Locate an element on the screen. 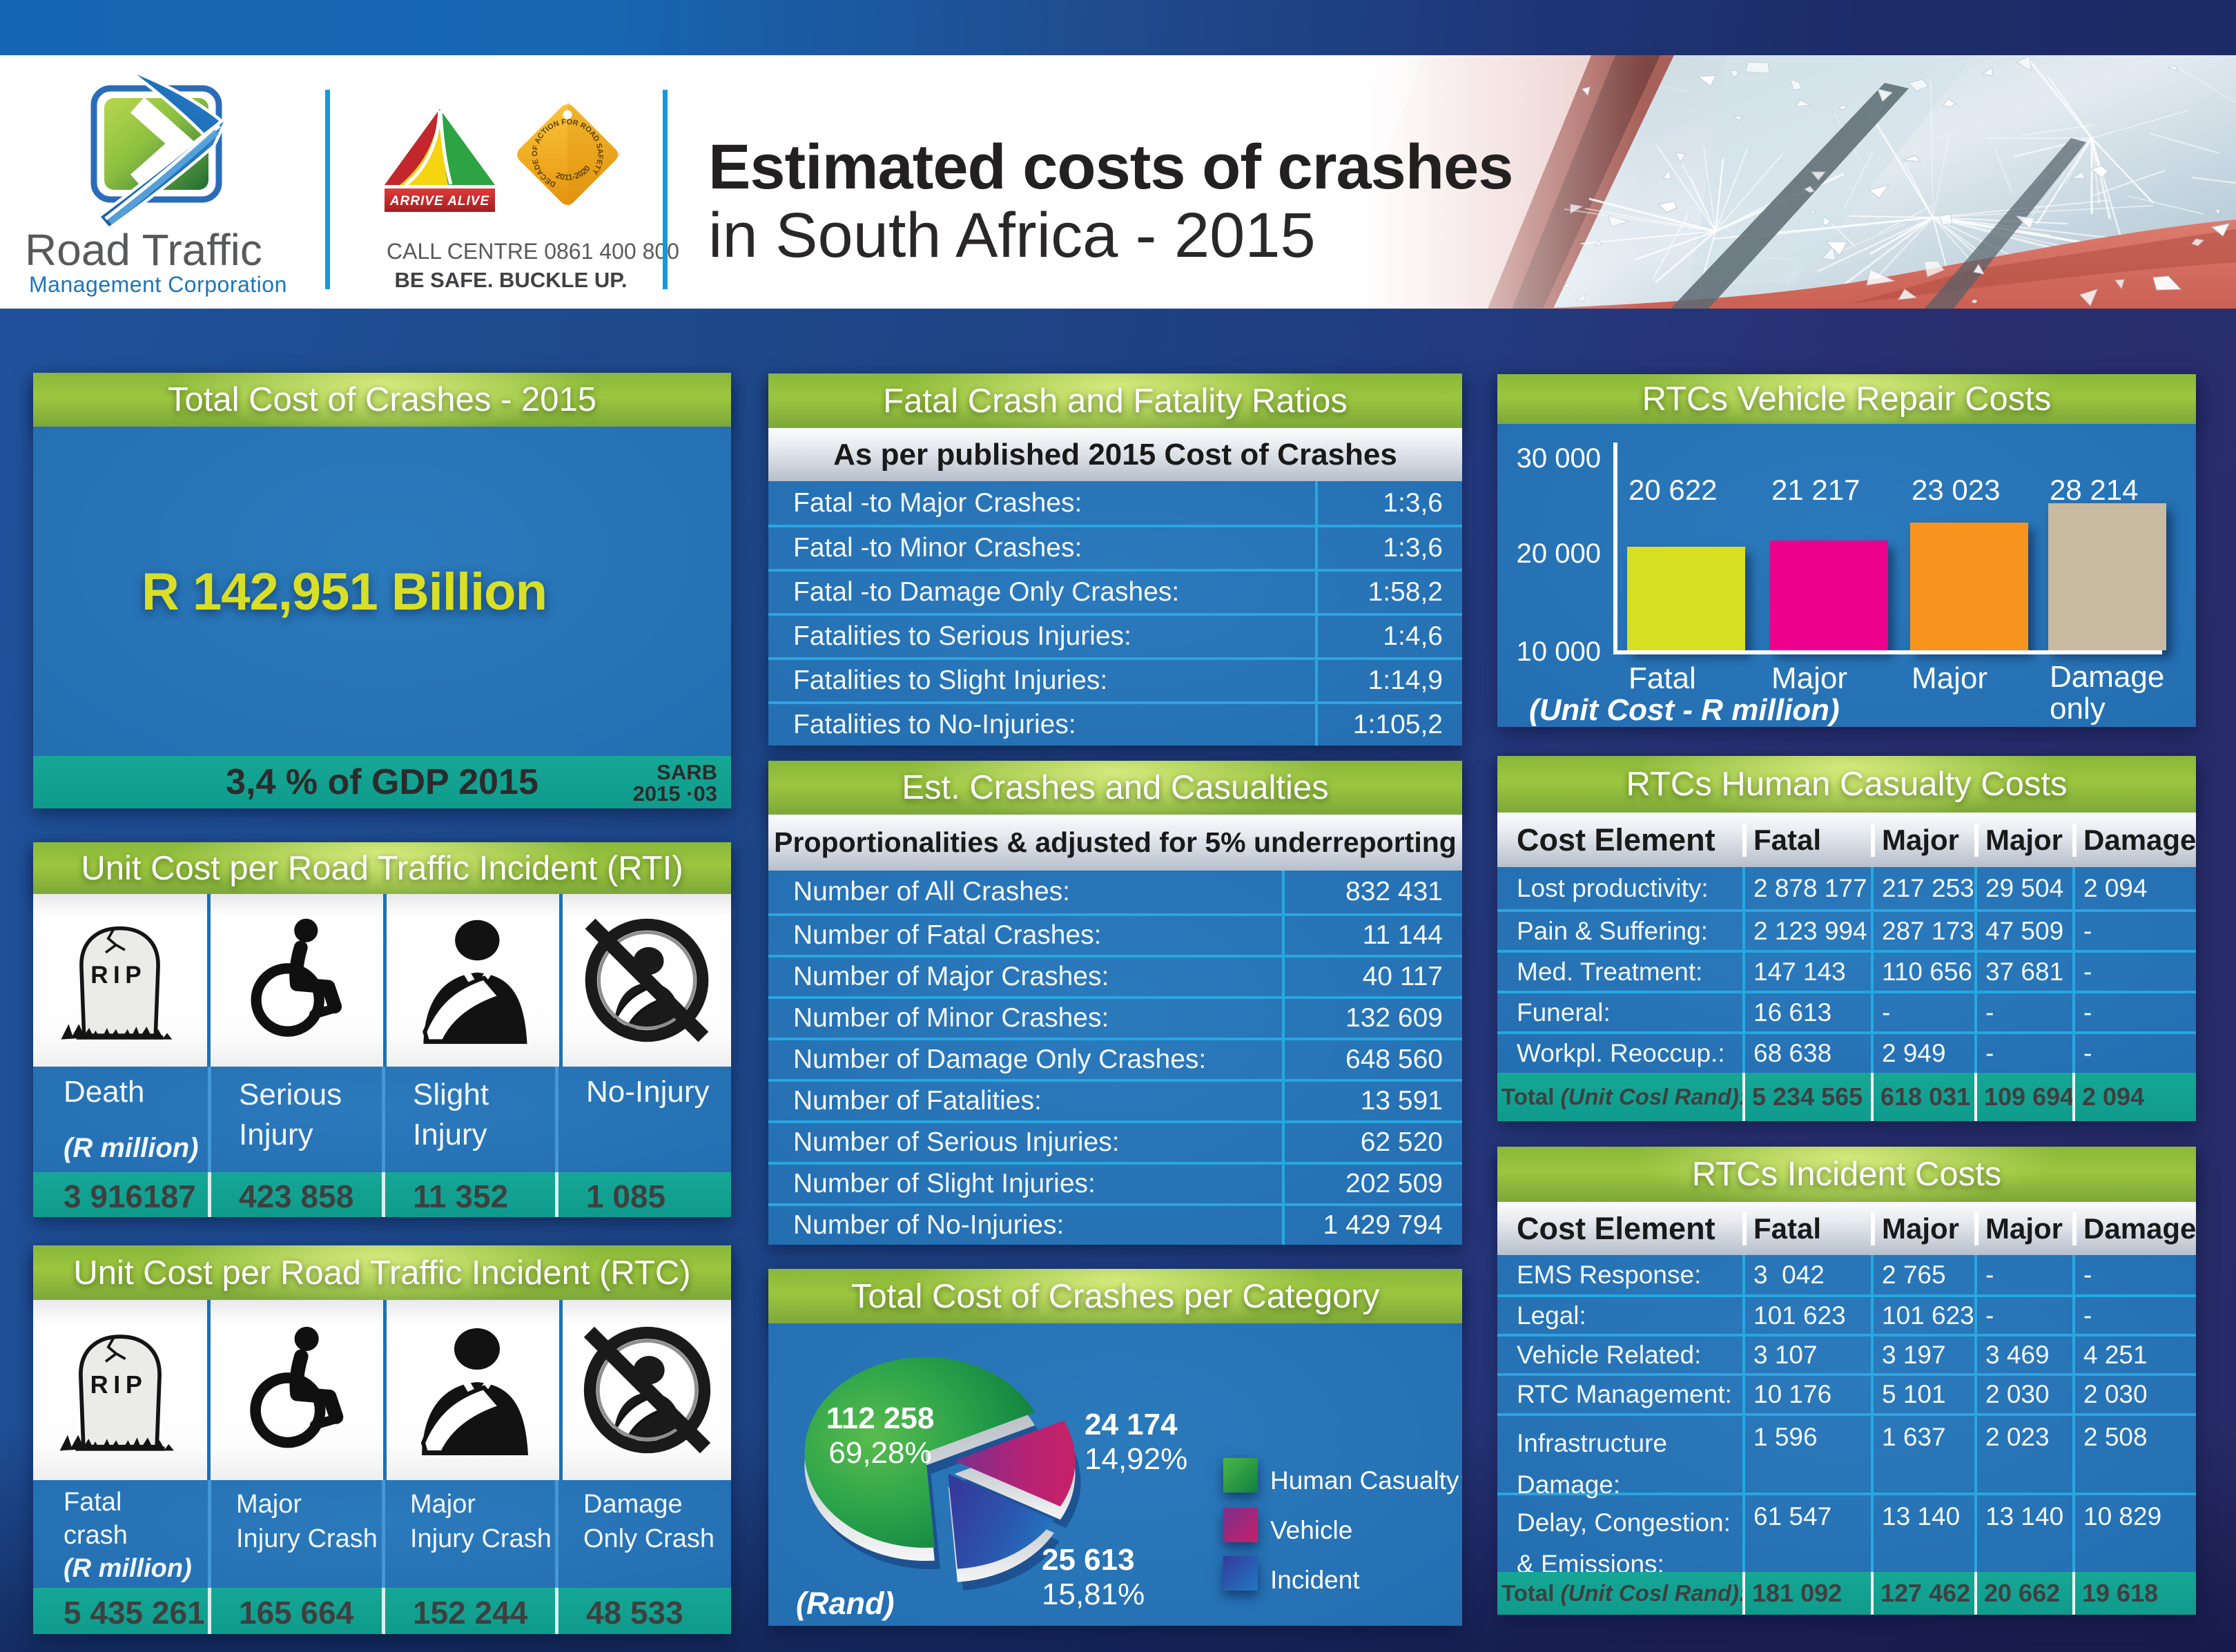 The height and width of the screenshot is (1652, 2236). svg-text: ARRIVE ALIVE is located at coordinates (439, 201).